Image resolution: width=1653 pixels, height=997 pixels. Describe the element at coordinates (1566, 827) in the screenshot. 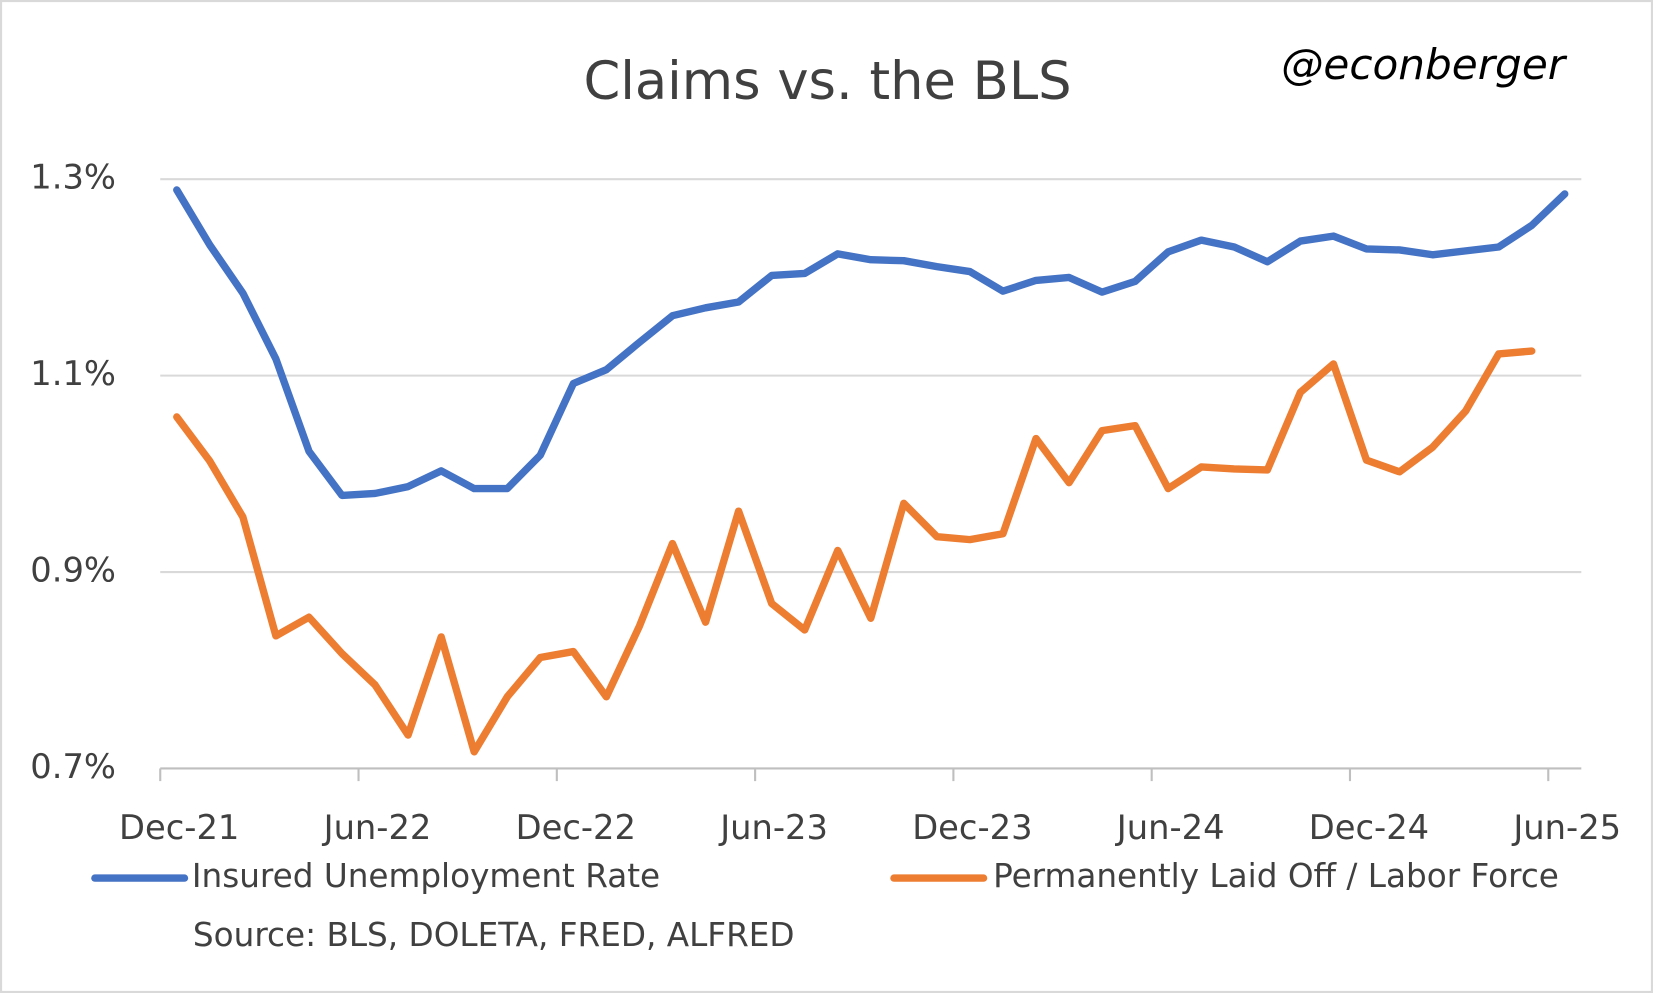

I see `x-tick-label: Jun-25` at that location.